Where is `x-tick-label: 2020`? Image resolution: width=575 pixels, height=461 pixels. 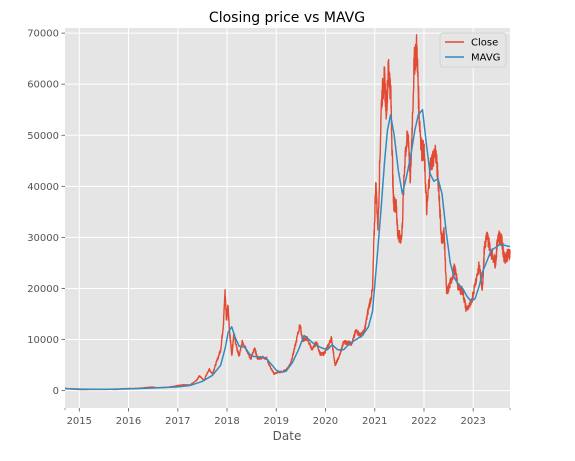
x-tick-label: 2020 is located at coordinates (325, 421).